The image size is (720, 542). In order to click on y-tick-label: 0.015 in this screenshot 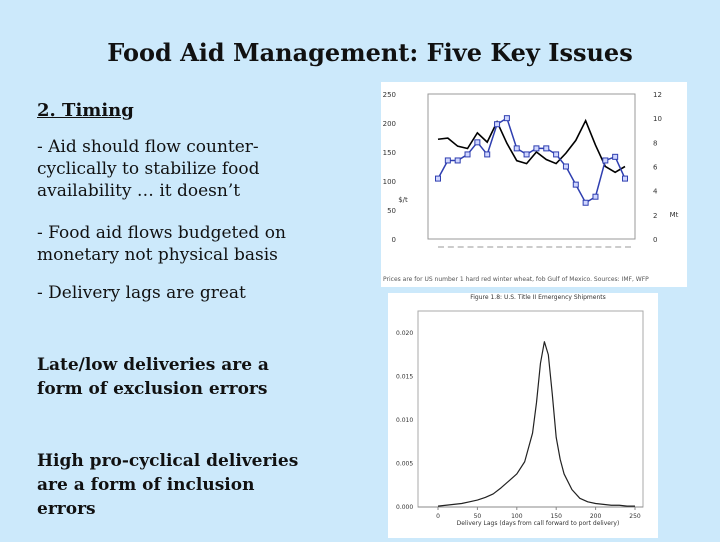, I will do `click(404, 377)`.